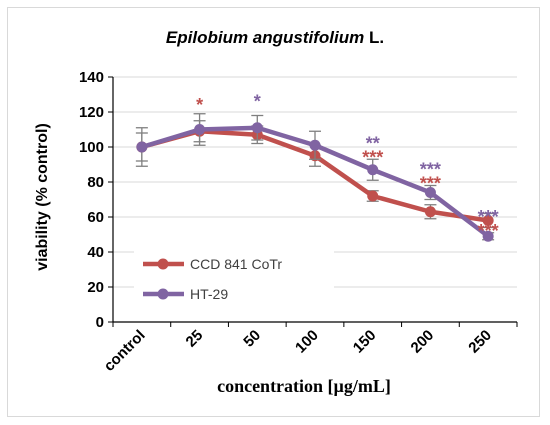  I want to click on y-tick-label: 60, so click(95, 217).